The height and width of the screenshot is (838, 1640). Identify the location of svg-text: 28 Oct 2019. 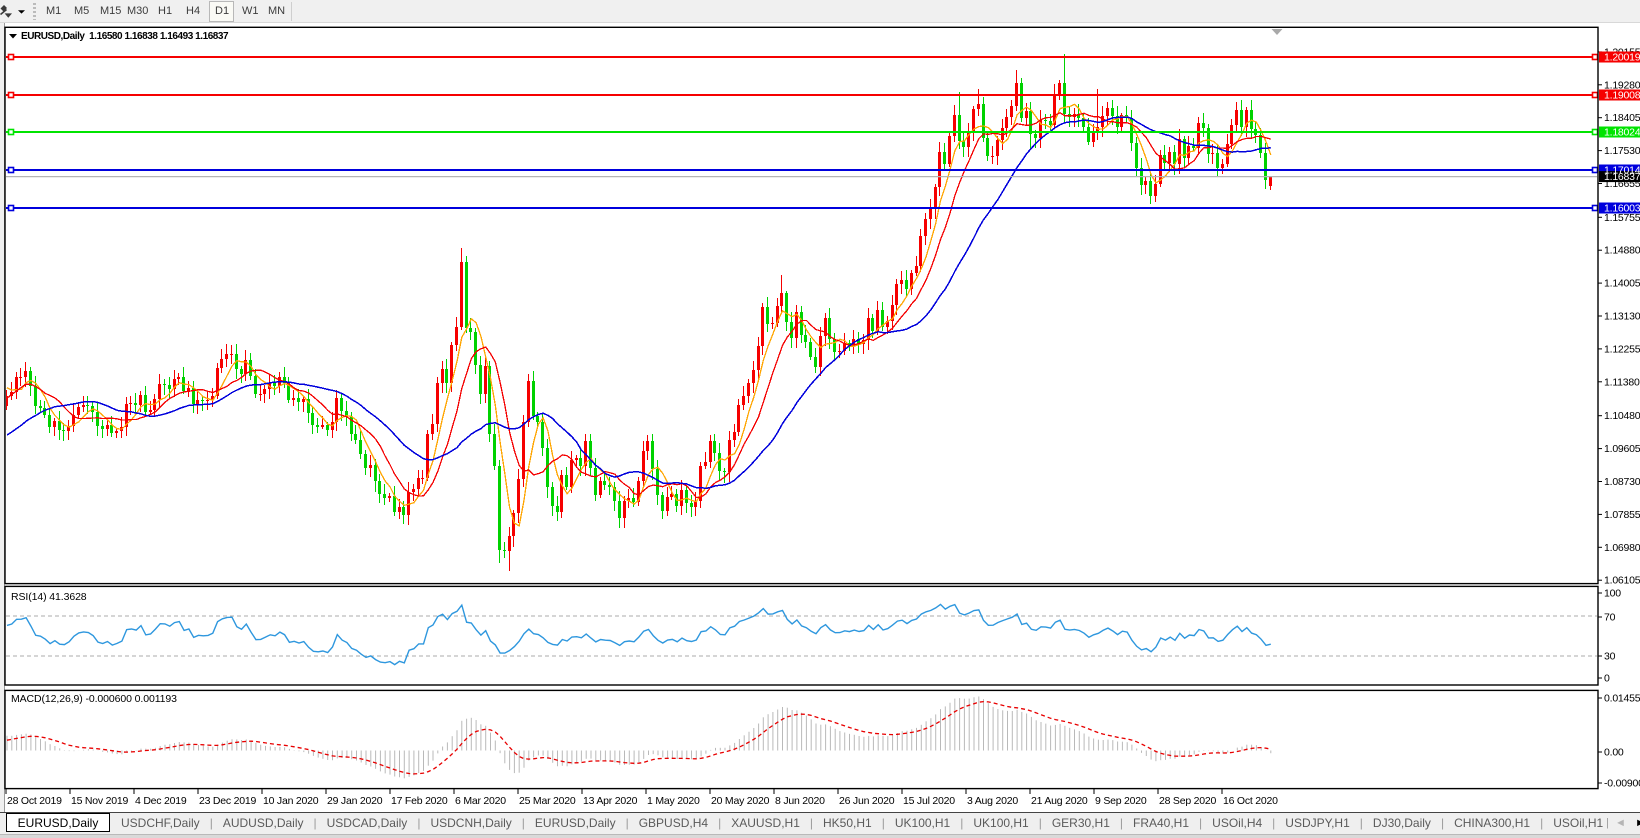
(34, 801).